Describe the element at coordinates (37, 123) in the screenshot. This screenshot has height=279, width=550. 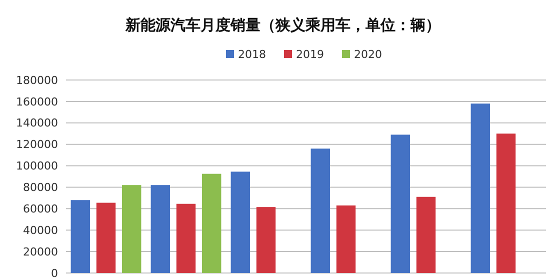
I see `y-tick-label: 140000` at that location.